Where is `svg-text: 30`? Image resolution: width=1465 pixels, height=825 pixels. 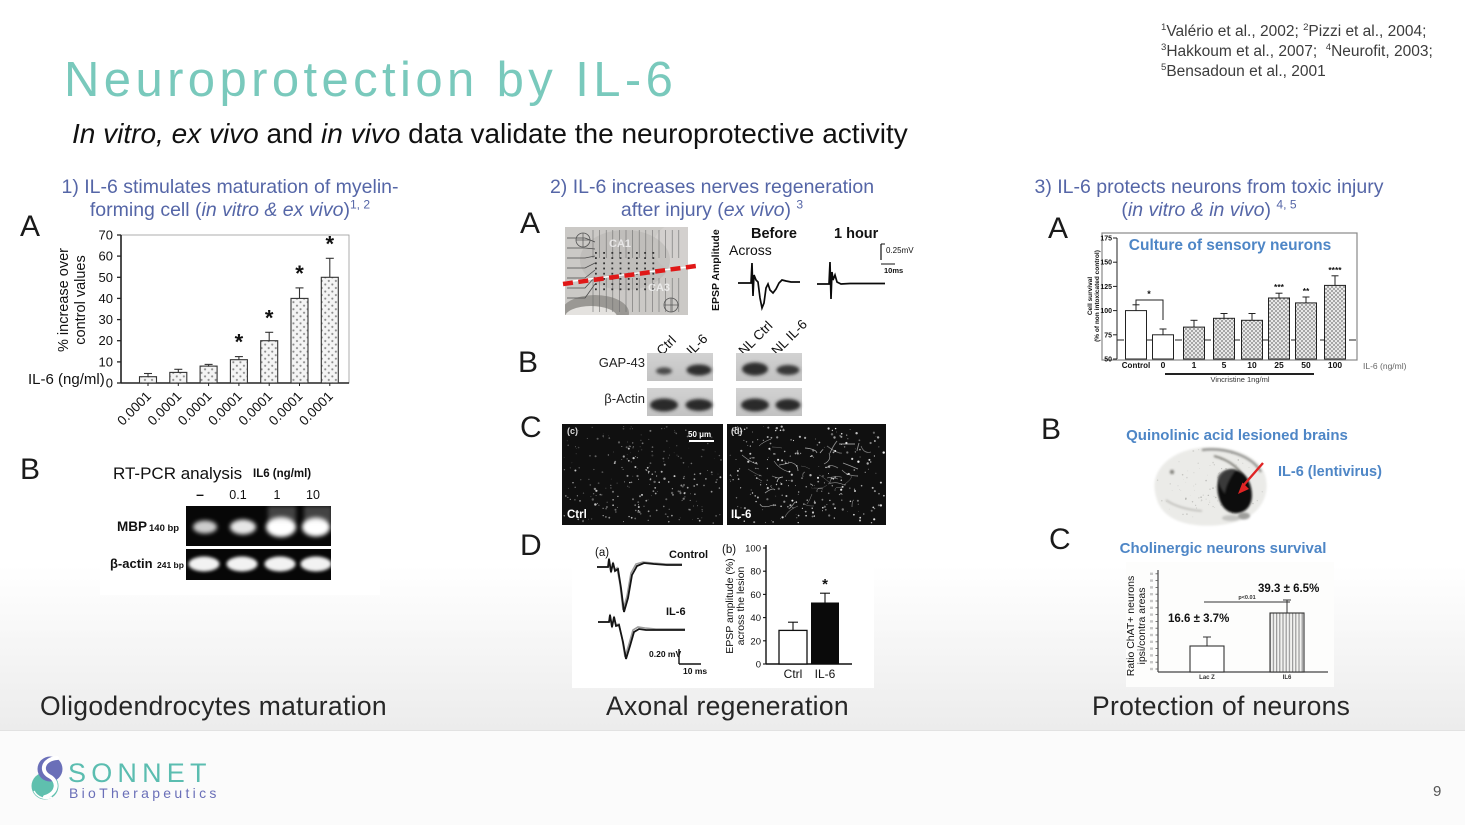 svg-text: 30 is located at coordinates (106, 319).